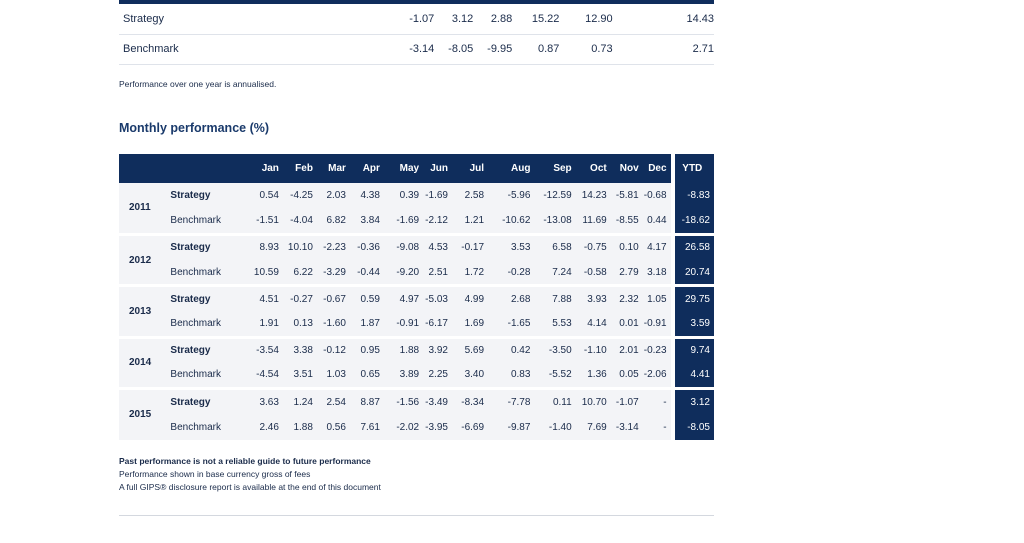 The image size is (1024, 543). Describe the element at coordinates (626, 401) in the screenshot. I see `monthly-value: -1.07` at that location.